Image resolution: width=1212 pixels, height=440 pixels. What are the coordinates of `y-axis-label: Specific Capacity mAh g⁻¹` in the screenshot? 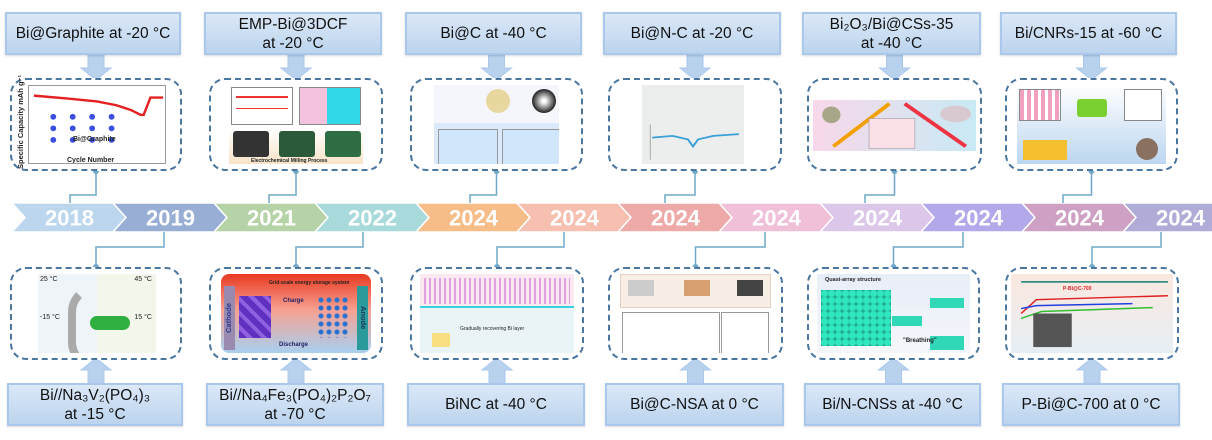 It's located at (20, 122).